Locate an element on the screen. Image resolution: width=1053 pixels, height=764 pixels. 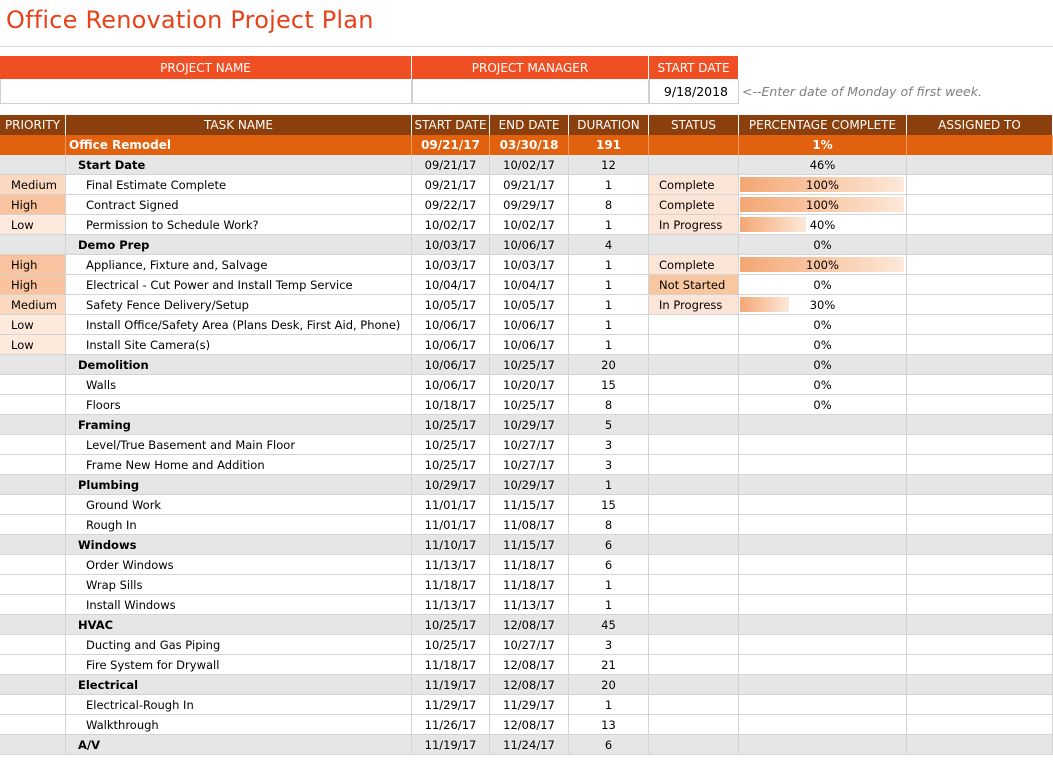
task-row: Ground Work 11/01/17 11/15/17 15 is located at coordinates (526, 505).